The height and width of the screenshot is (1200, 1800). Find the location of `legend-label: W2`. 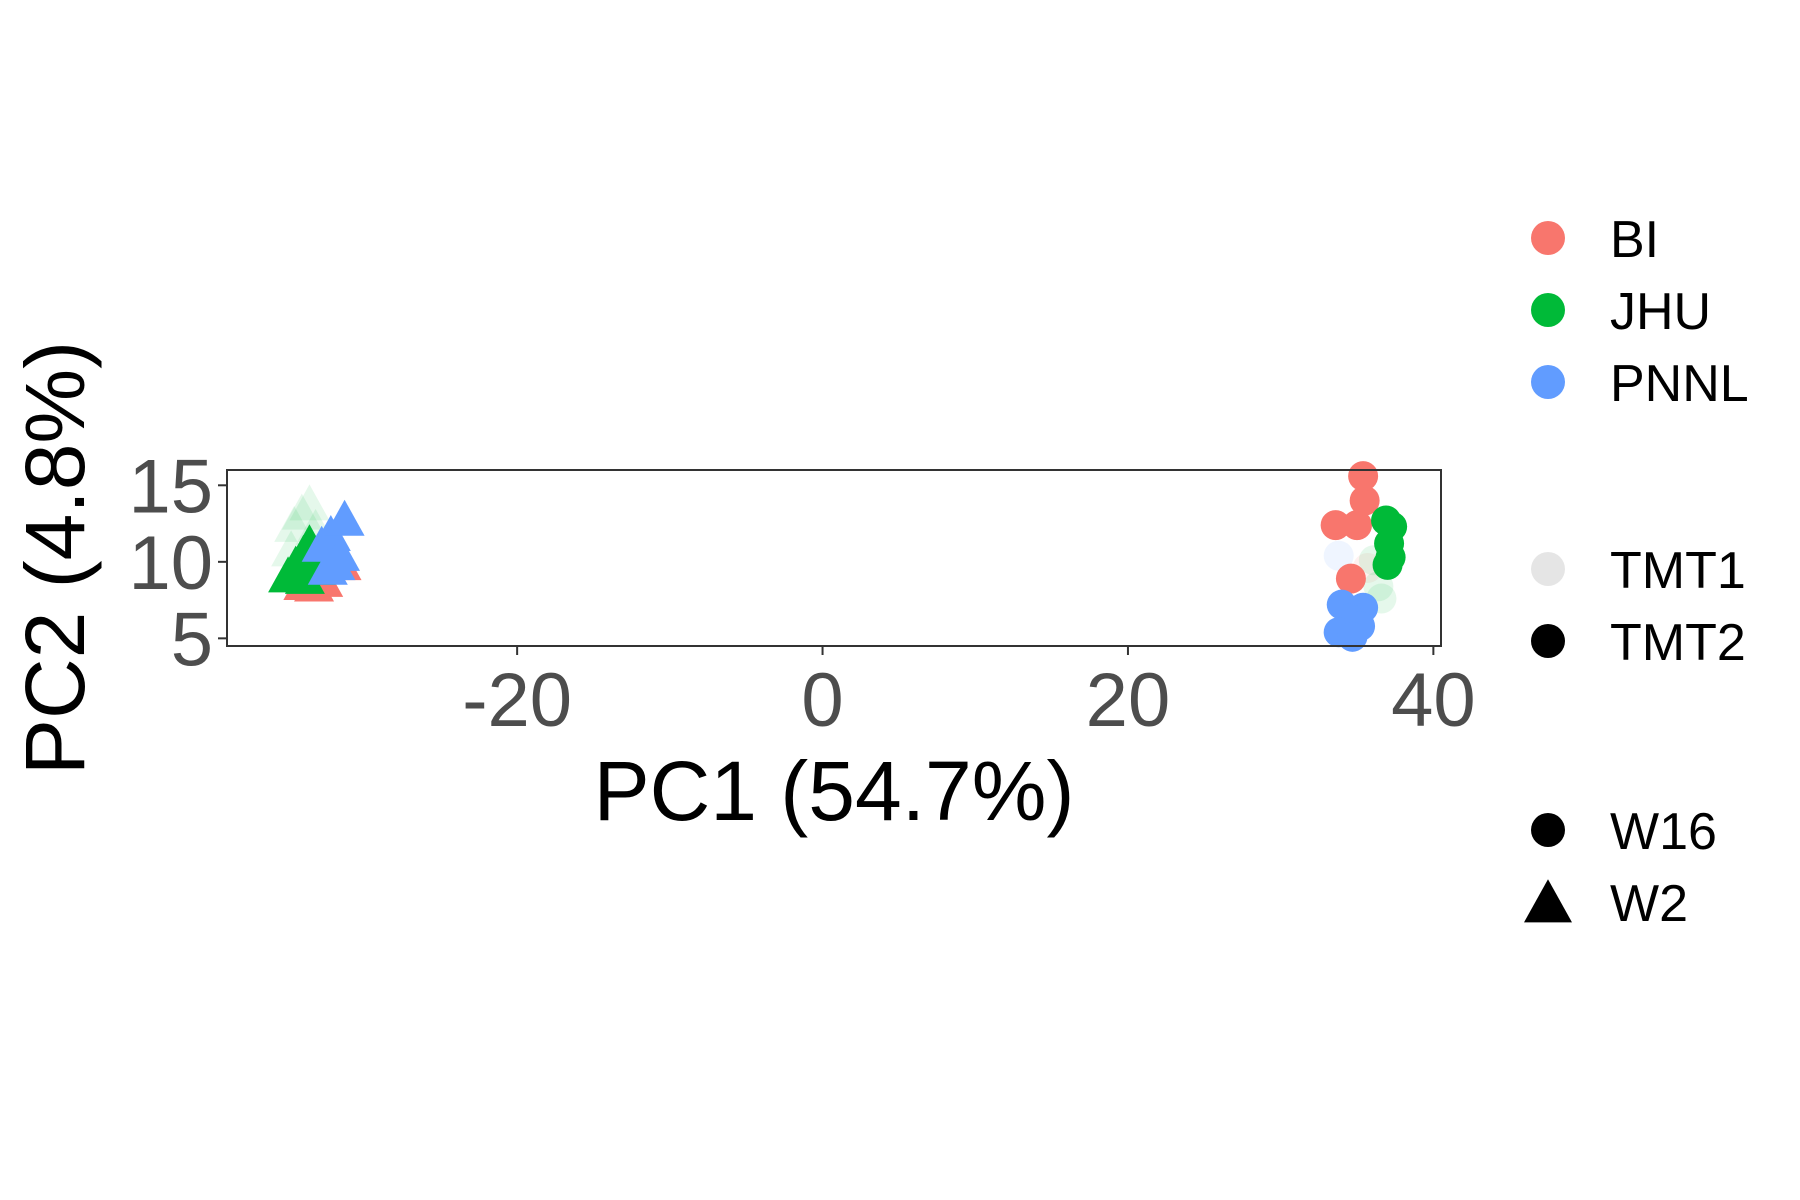

legend-label: W2 is located at coordinates (1649, 904).